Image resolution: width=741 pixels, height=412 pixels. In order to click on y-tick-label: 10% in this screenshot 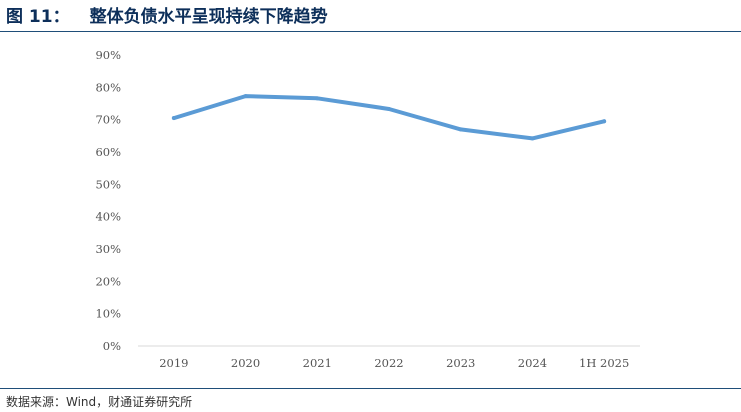, I will do `click(108, 314)`.